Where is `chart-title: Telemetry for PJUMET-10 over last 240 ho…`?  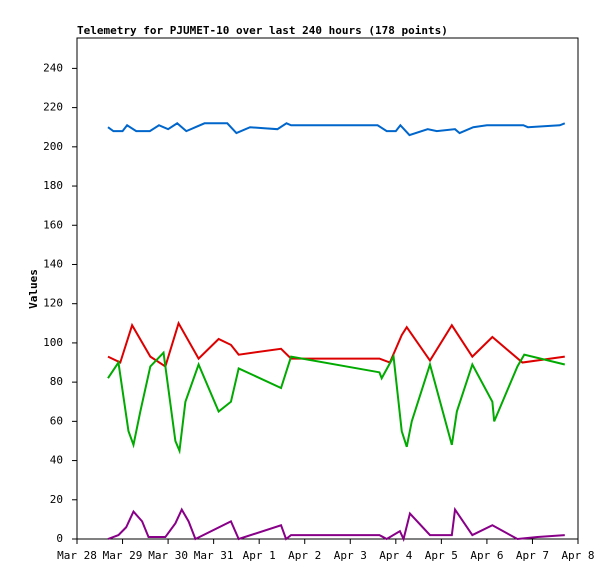 chart-title: Telemetry for PJUMET-10 over last 240 ho… is located at coordinates (262, 30).